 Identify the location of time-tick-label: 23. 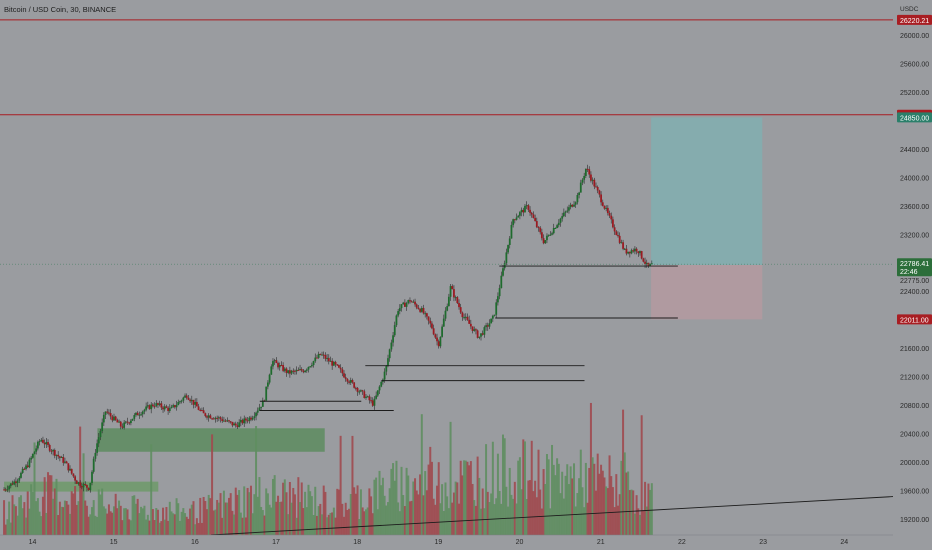
(763, 542).